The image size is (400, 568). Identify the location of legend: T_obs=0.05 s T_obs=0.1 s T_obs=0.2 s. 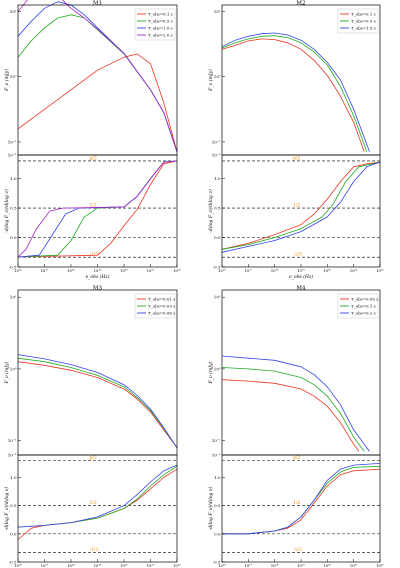
(357, 306).